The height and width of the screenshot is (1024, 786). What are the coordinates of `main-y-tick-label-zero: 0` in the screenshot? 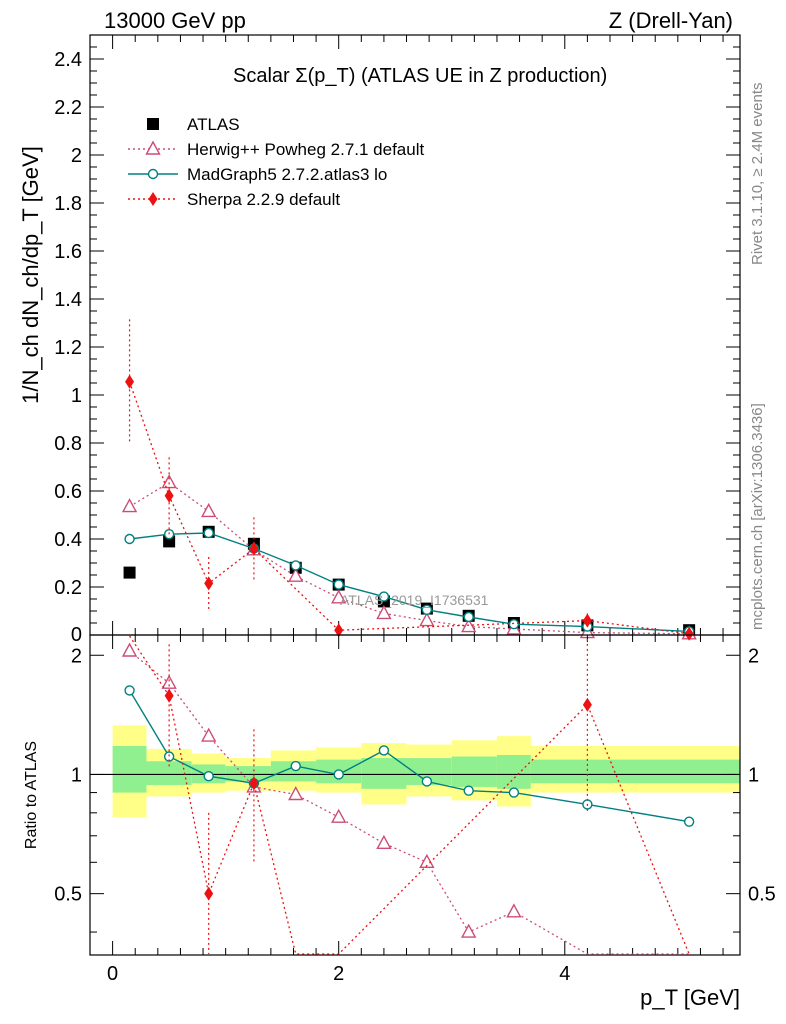 It's located at (76, 635).